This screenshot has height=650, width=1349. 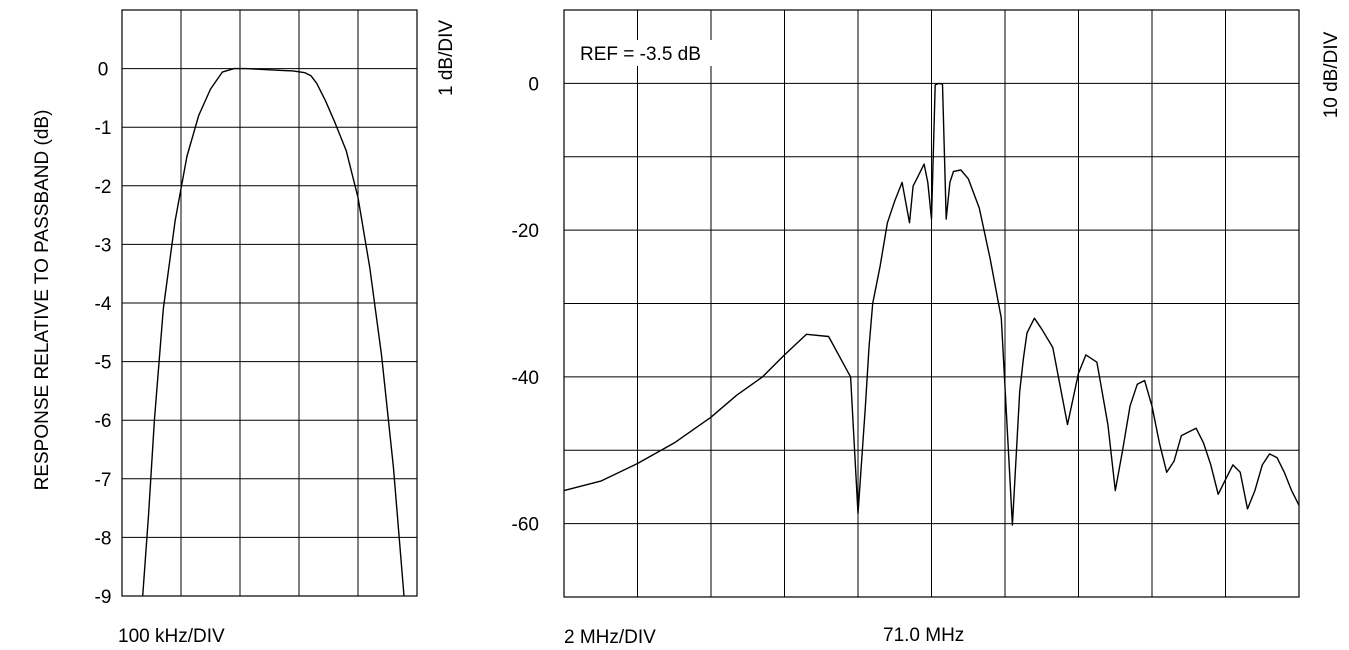 What do you see at coordinates (171, 636) in the screenshot?
I see `left-x-axis-label: 100 kHz/DIV` at bounding box center [171, 636].